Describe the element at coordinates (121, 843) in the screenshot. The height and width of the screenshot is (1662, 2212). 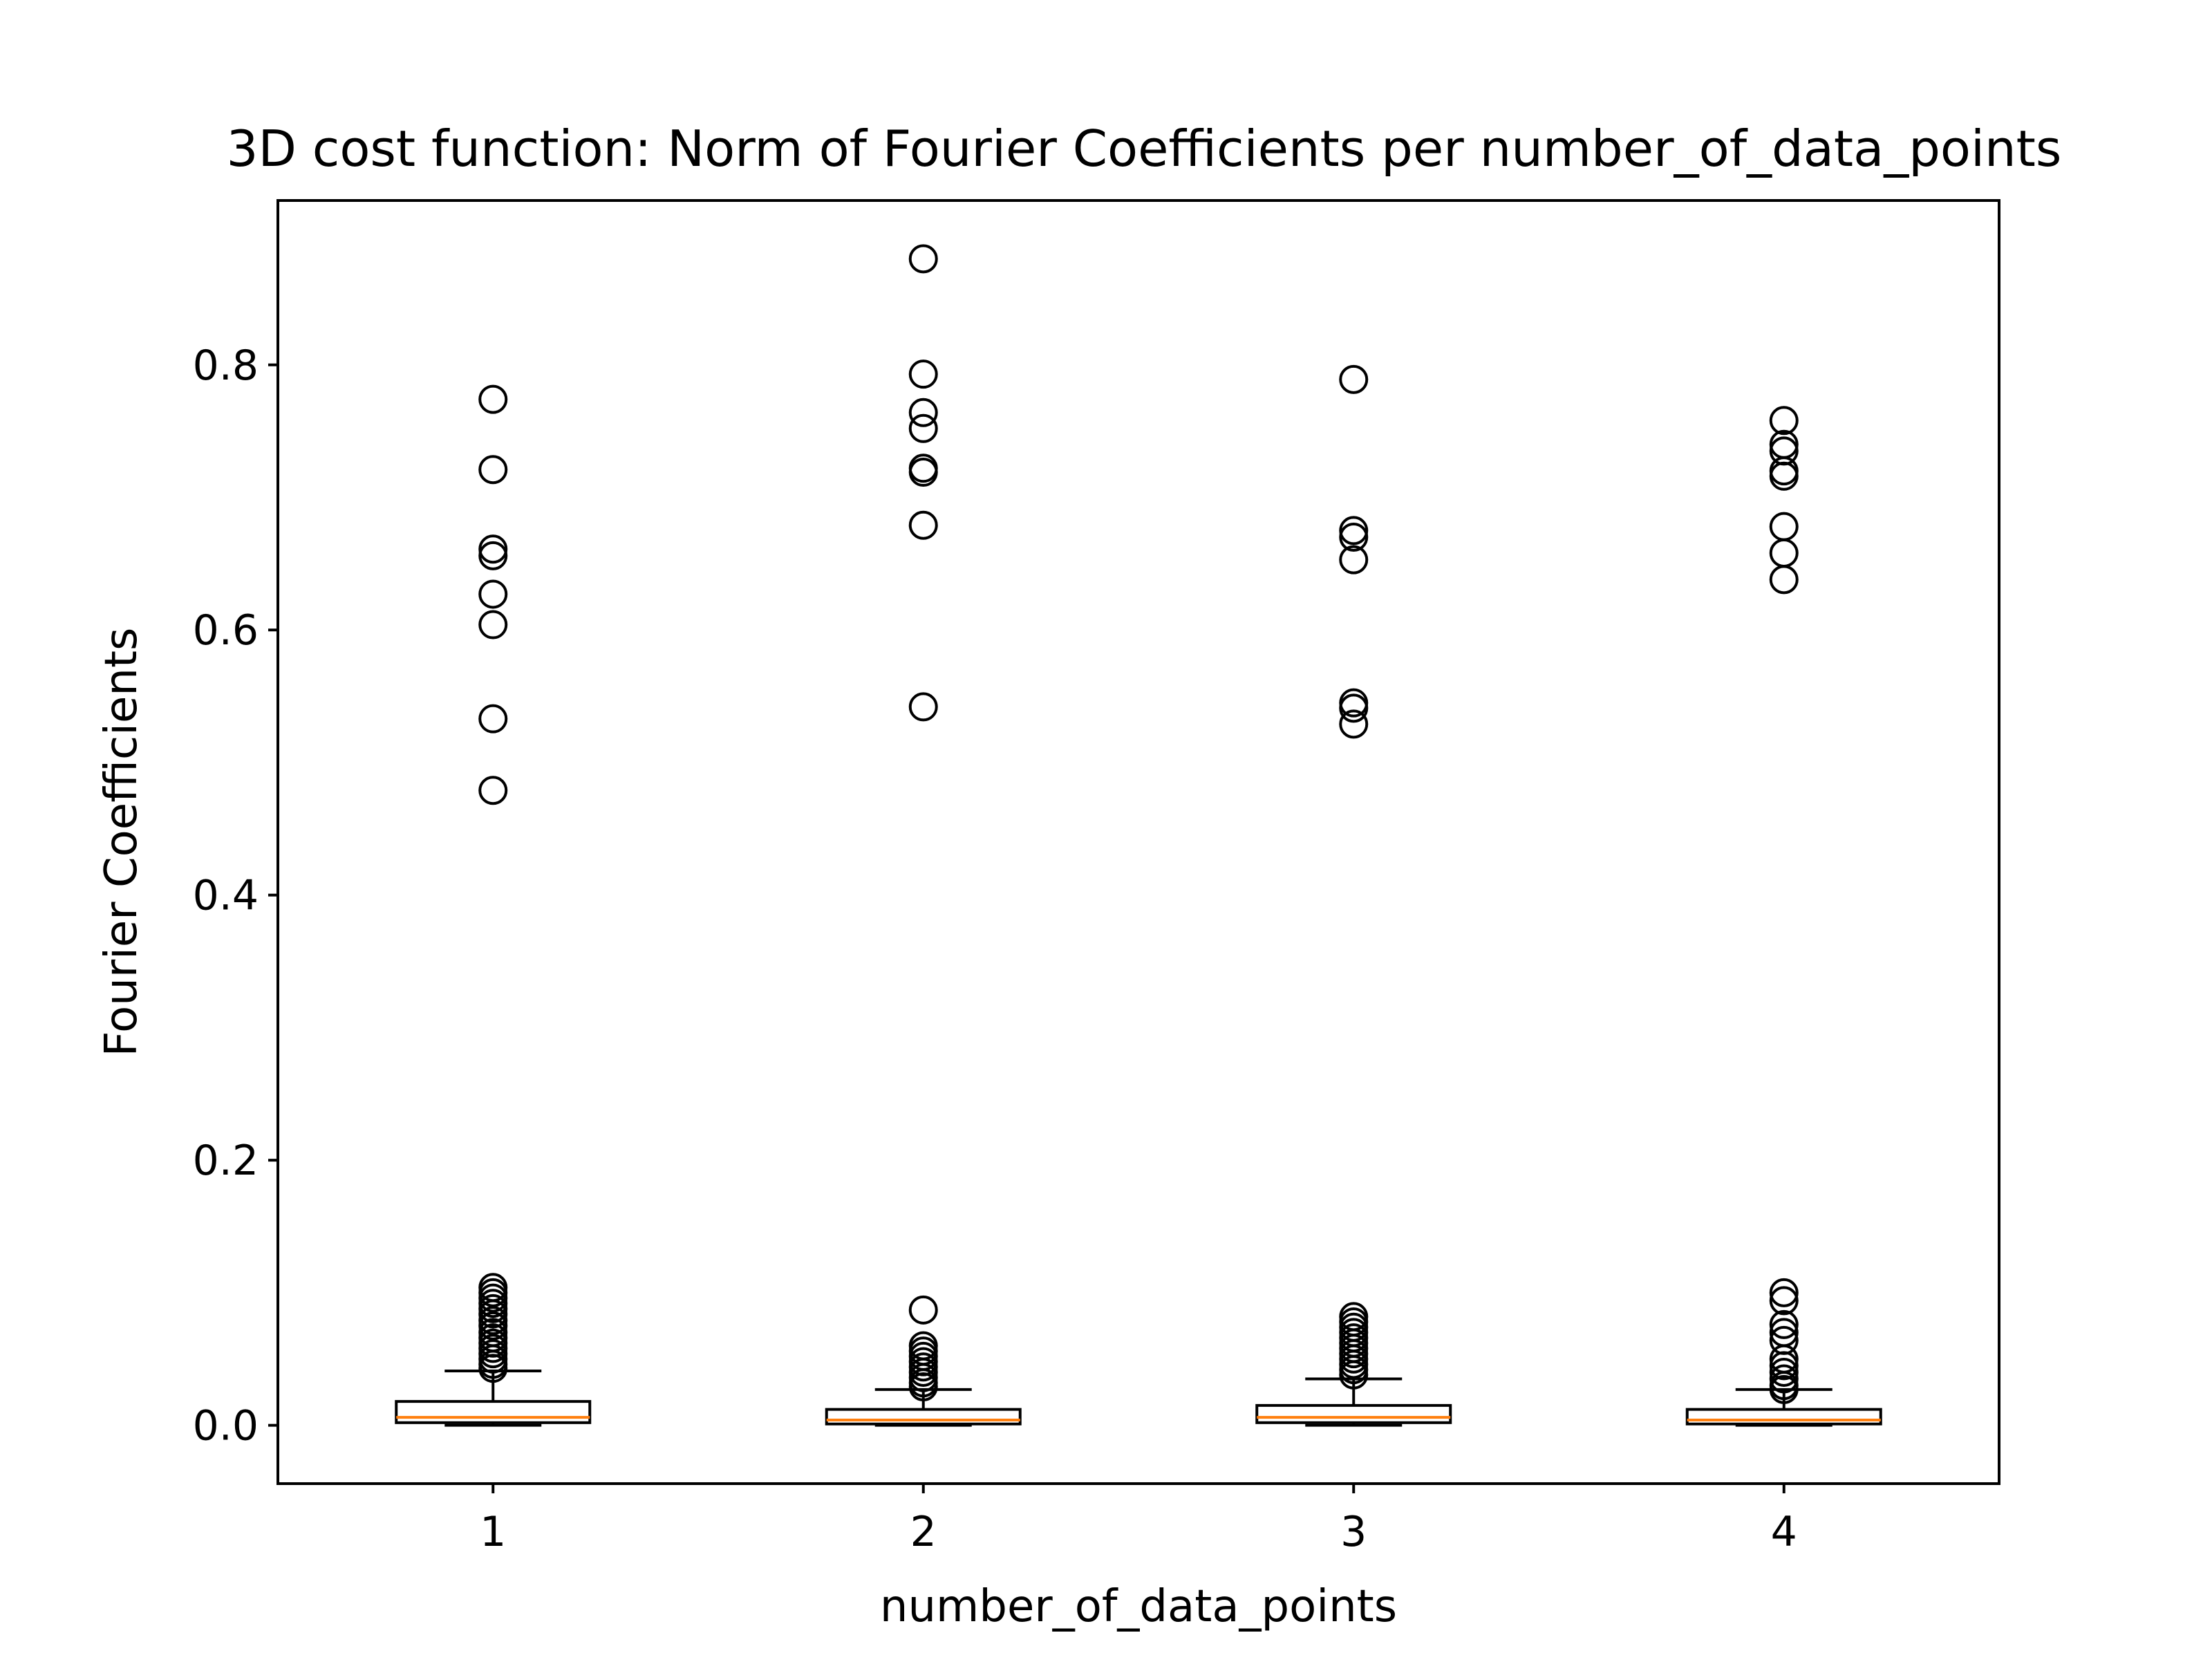
I see `y-axis-label: Fourier Coefficients` at that location.